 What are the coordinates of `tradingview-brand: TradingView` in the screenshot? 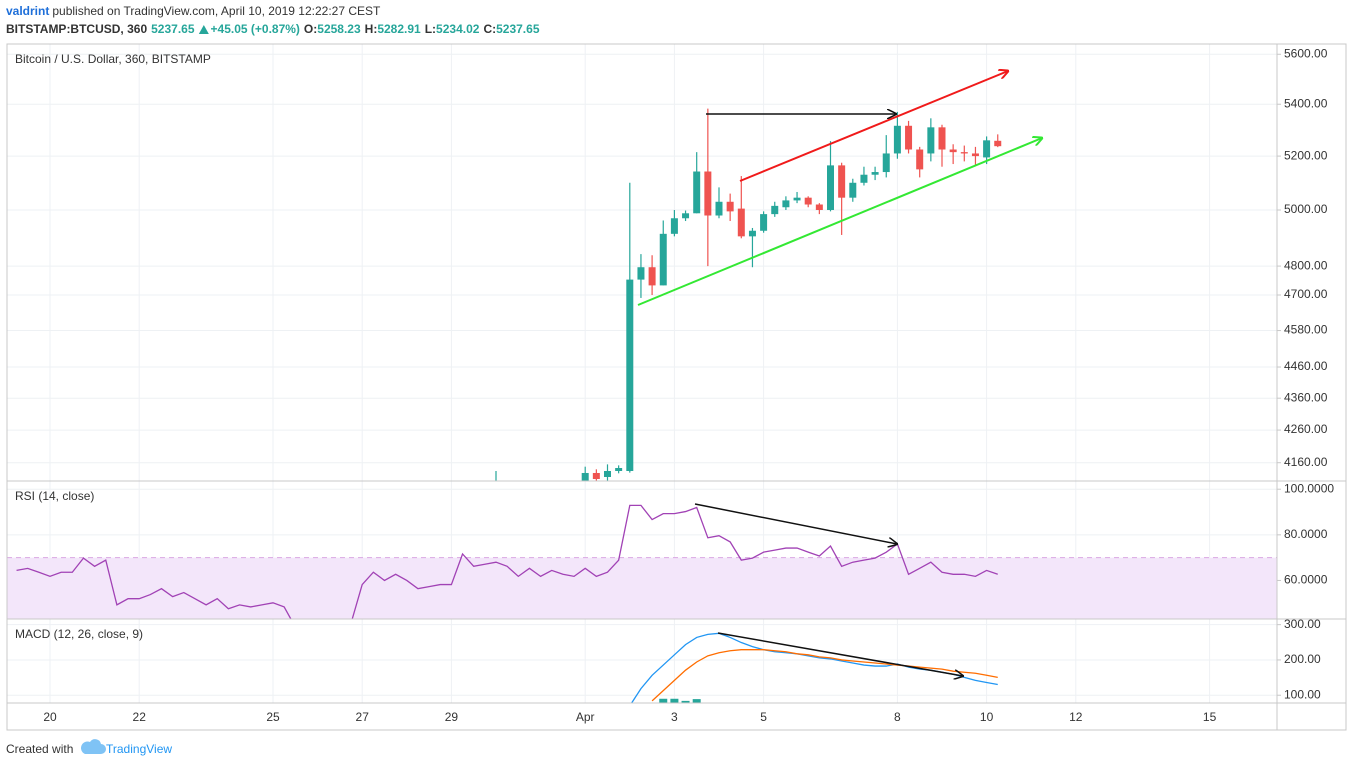 It's located at (139, 749).